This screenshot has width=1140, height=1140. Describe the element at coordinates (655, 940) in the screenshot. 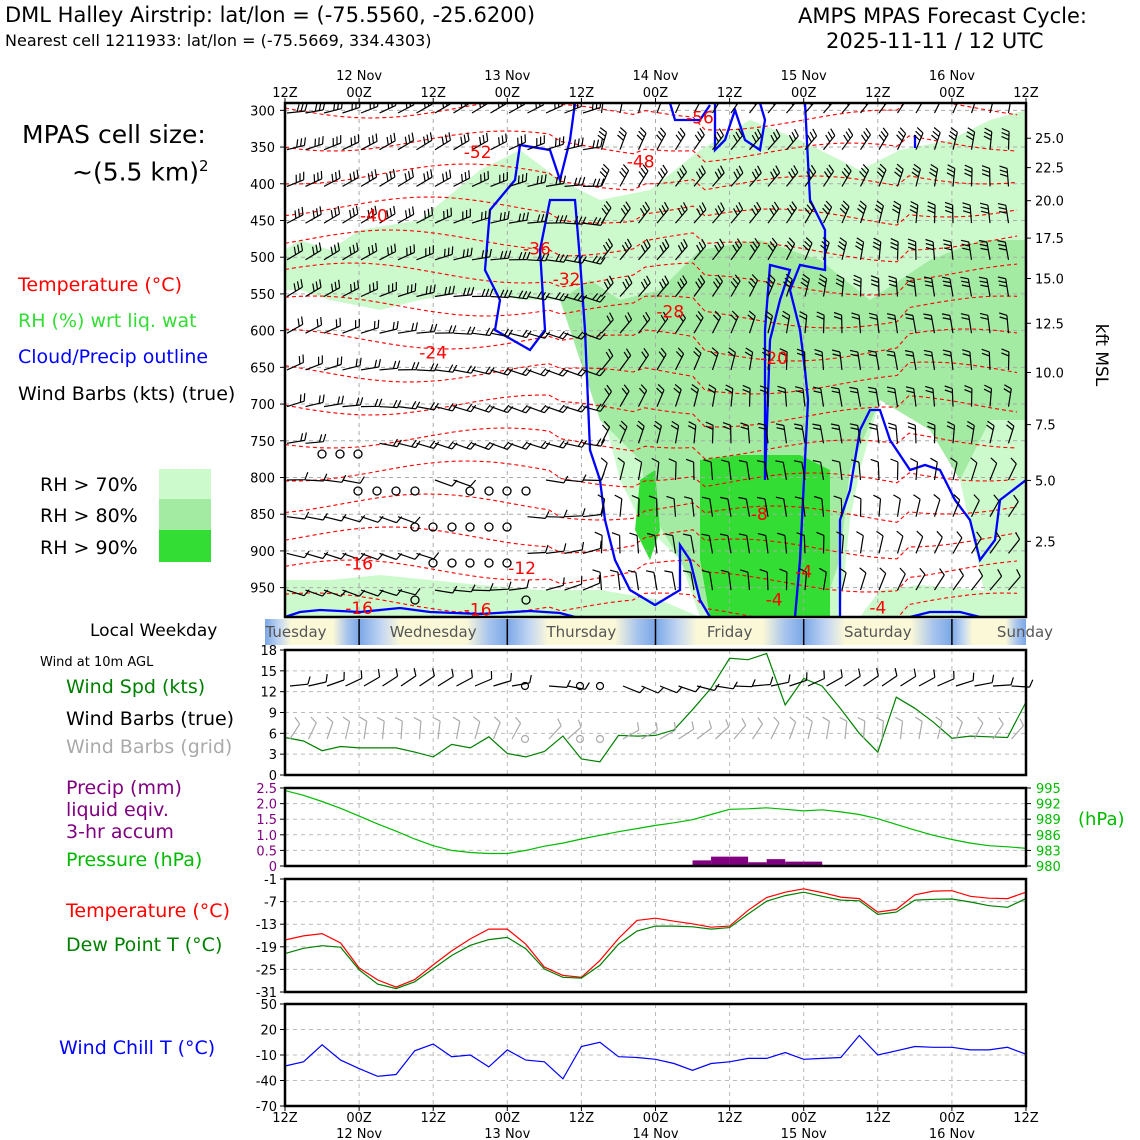

I see `dewpoint-line` at that location.